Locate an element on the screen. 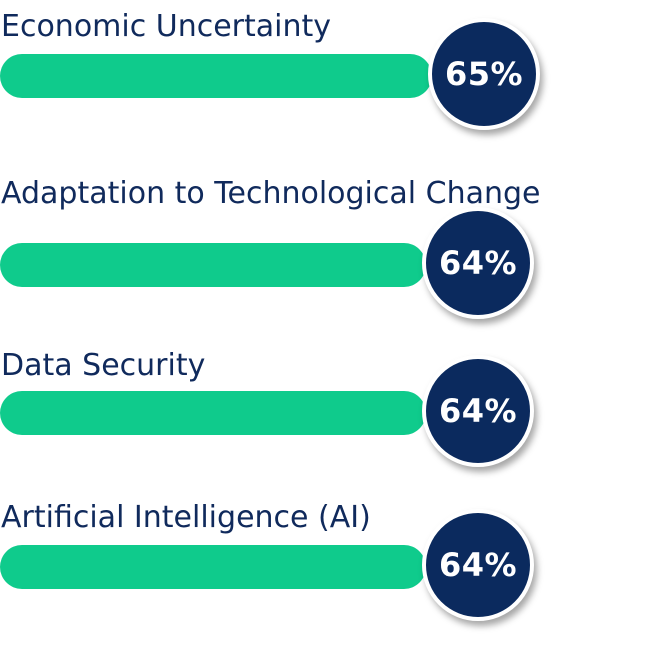 The width and height of the screenshot is (648, 650). value-badge: 65% is located at coordinates (484, 74).